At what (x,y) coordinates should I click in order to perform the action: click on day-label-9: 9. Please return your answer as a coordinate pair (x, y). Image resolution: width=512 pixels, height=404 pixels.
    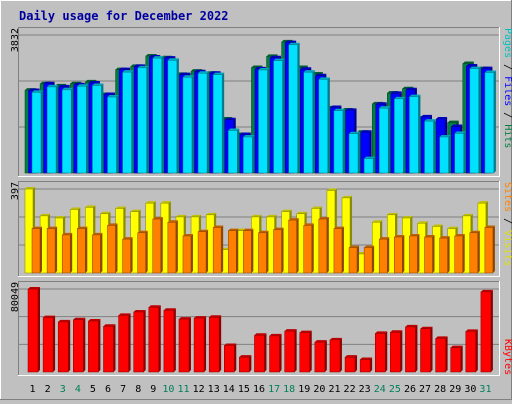
    Looking at the image, I should click on (153, 389).